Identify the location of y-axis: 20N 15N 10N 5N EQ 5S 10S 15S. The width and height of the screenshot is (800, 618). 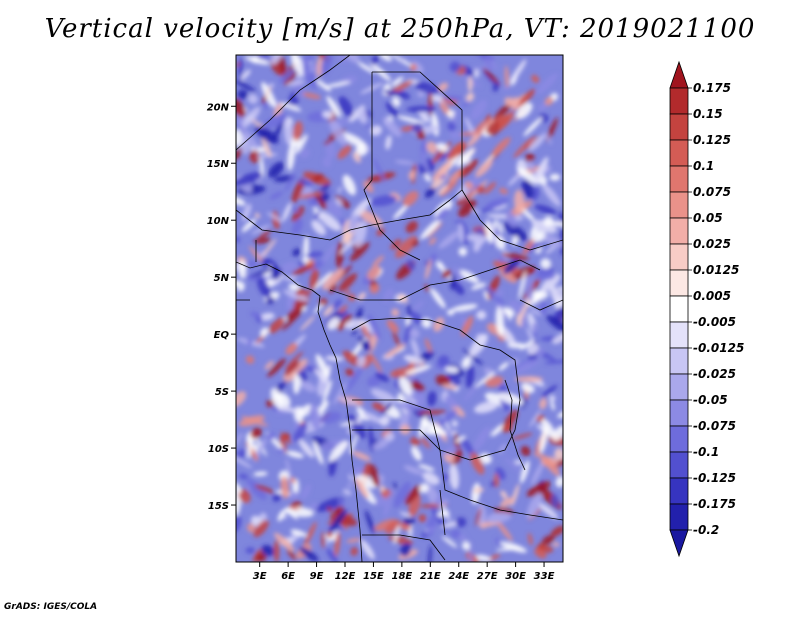
(221, 307).